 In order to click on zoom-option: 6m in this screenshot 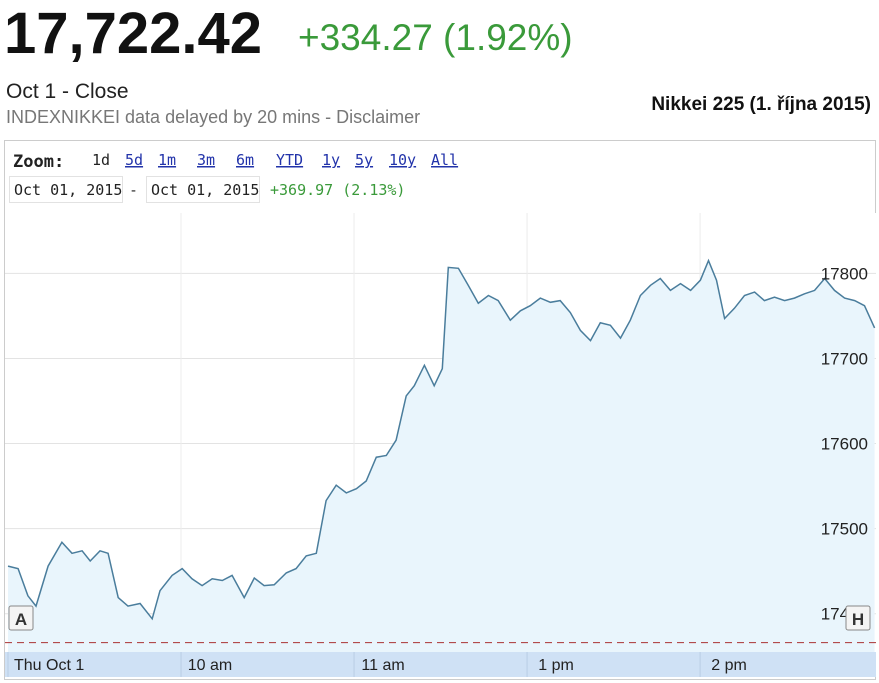, I will do `click(245, 160)`.